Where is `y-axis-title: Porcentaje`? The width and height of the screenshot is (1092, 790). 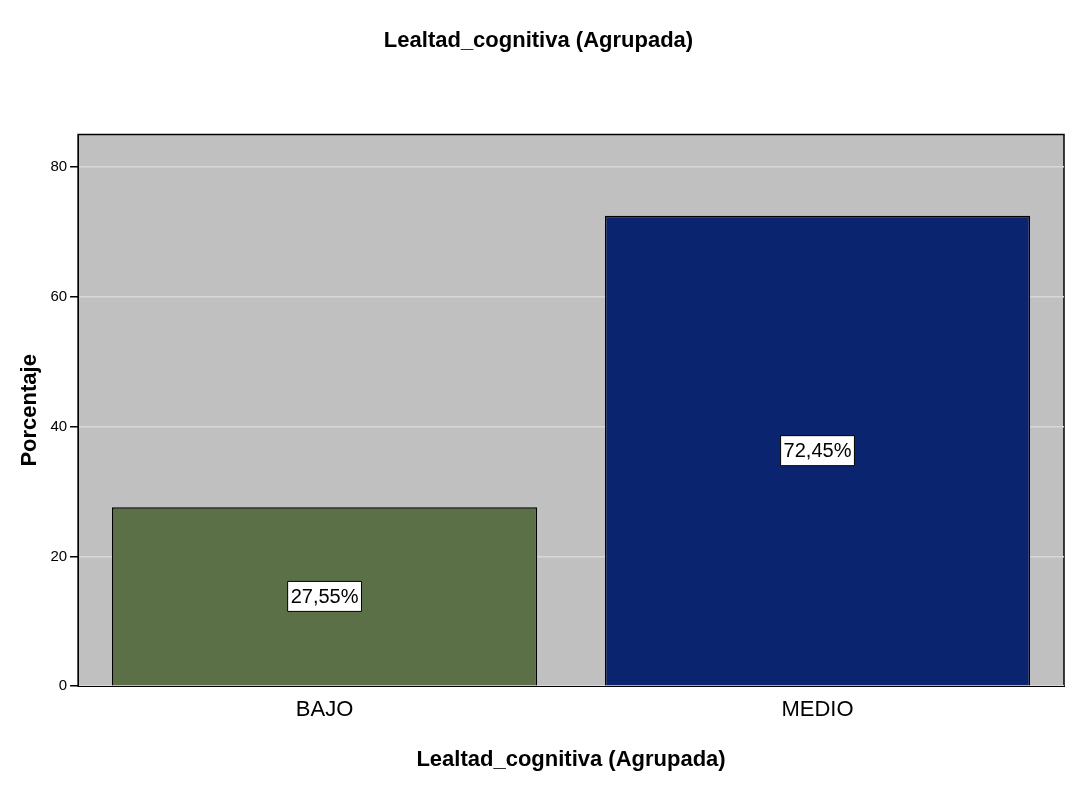
y-axis-title: Porcentaje is located at coordinates (29, 410).